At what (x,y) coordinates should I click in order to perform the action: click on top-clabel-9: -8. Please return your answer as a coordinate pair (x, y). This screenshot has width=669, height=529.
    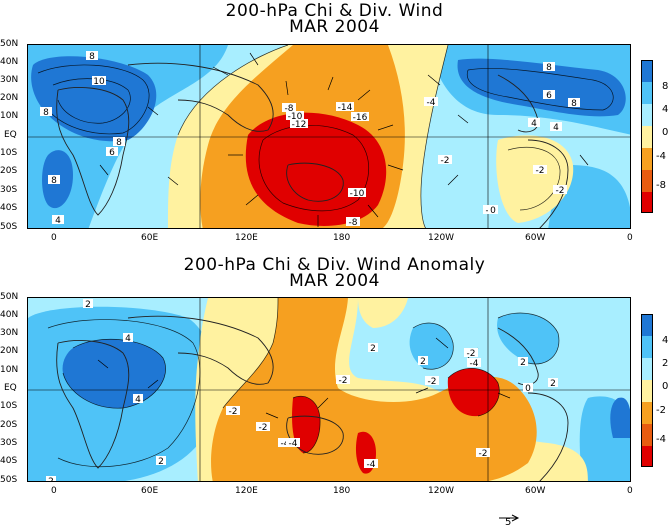
    Looking at the image, I should click on (289, 109).